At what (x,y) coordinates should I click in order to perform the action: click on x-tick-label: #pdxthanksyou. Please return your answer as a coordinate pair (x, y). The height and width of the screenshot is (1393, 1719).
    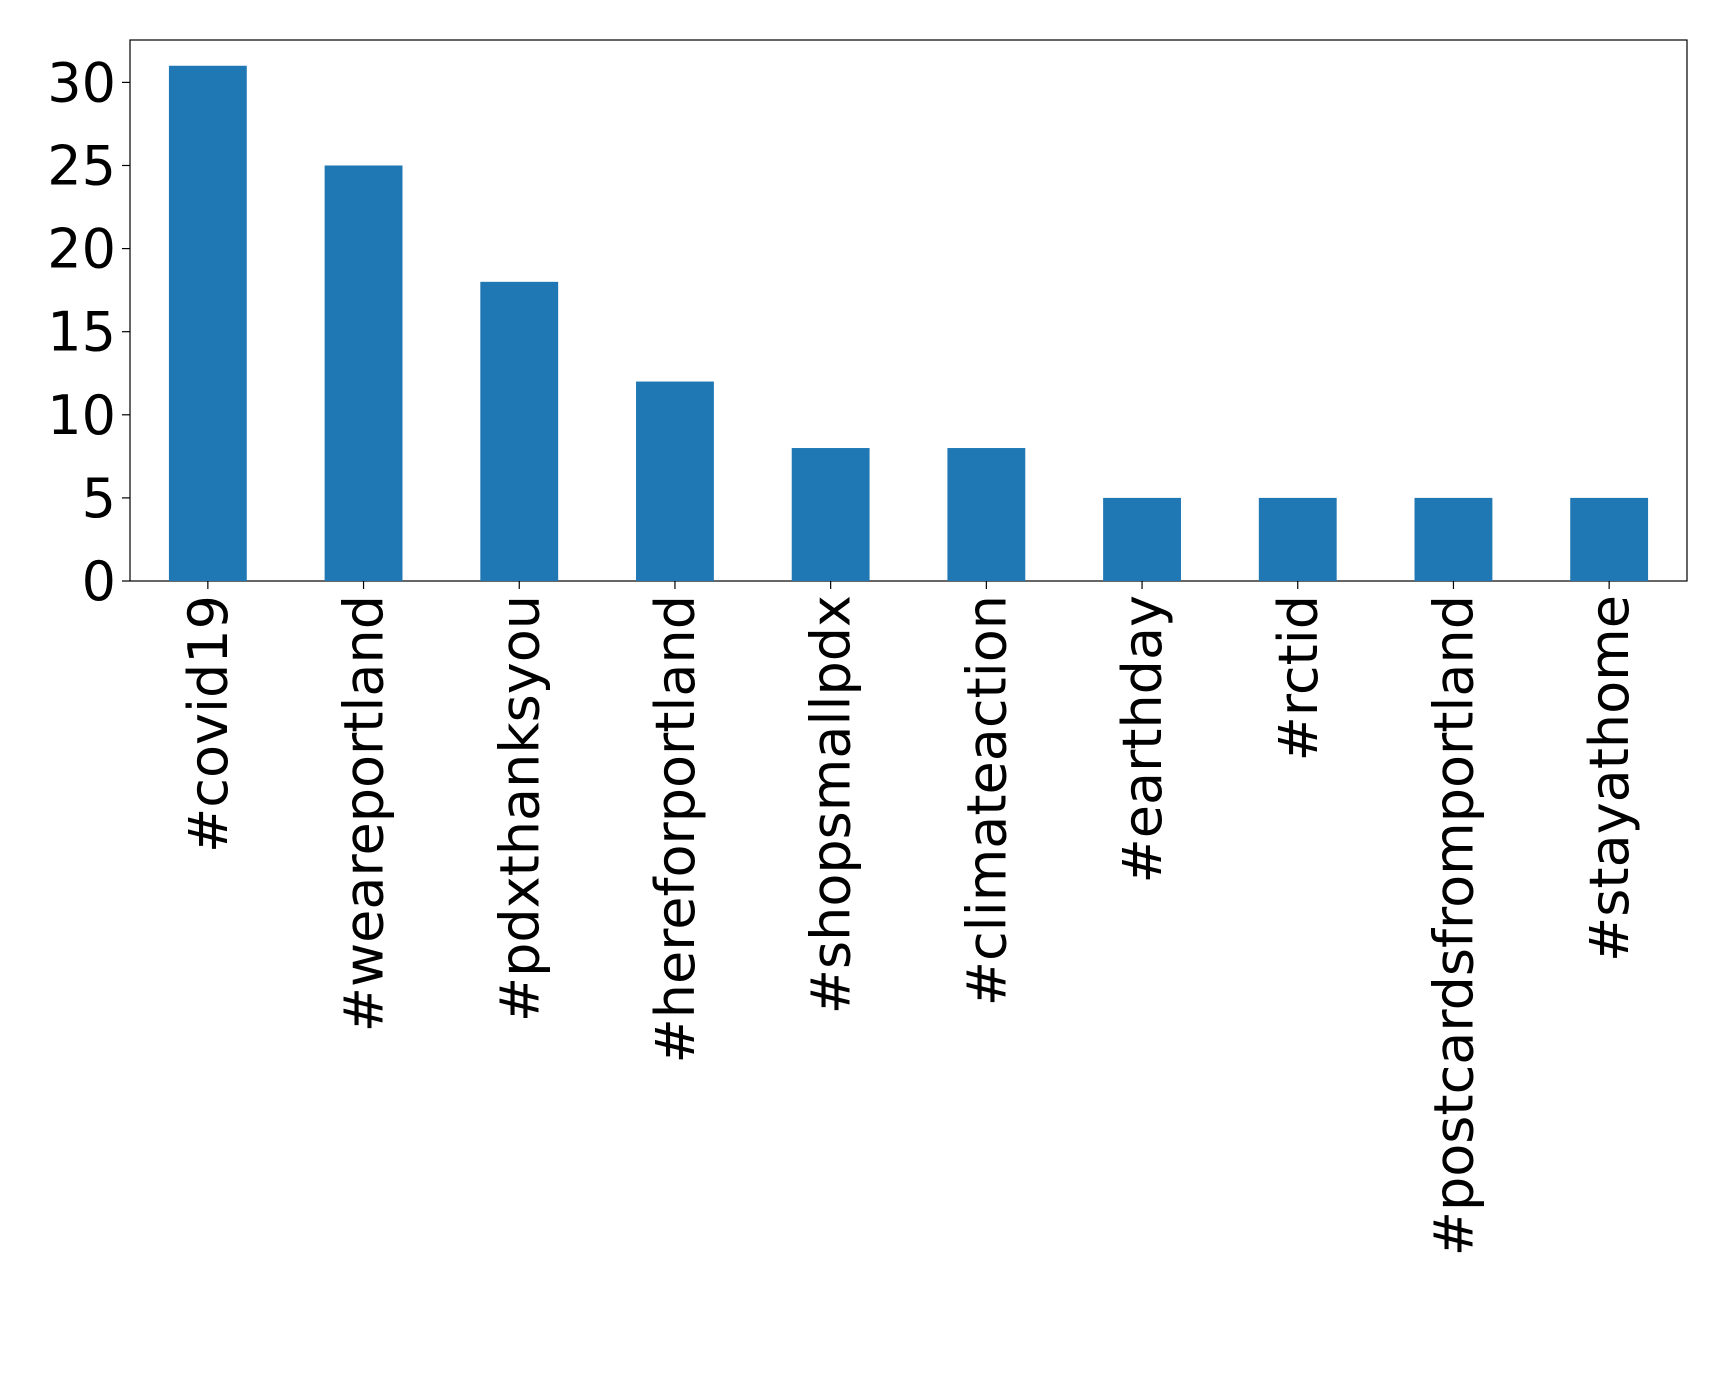
    Looking at the image, I should click on (519, 808).